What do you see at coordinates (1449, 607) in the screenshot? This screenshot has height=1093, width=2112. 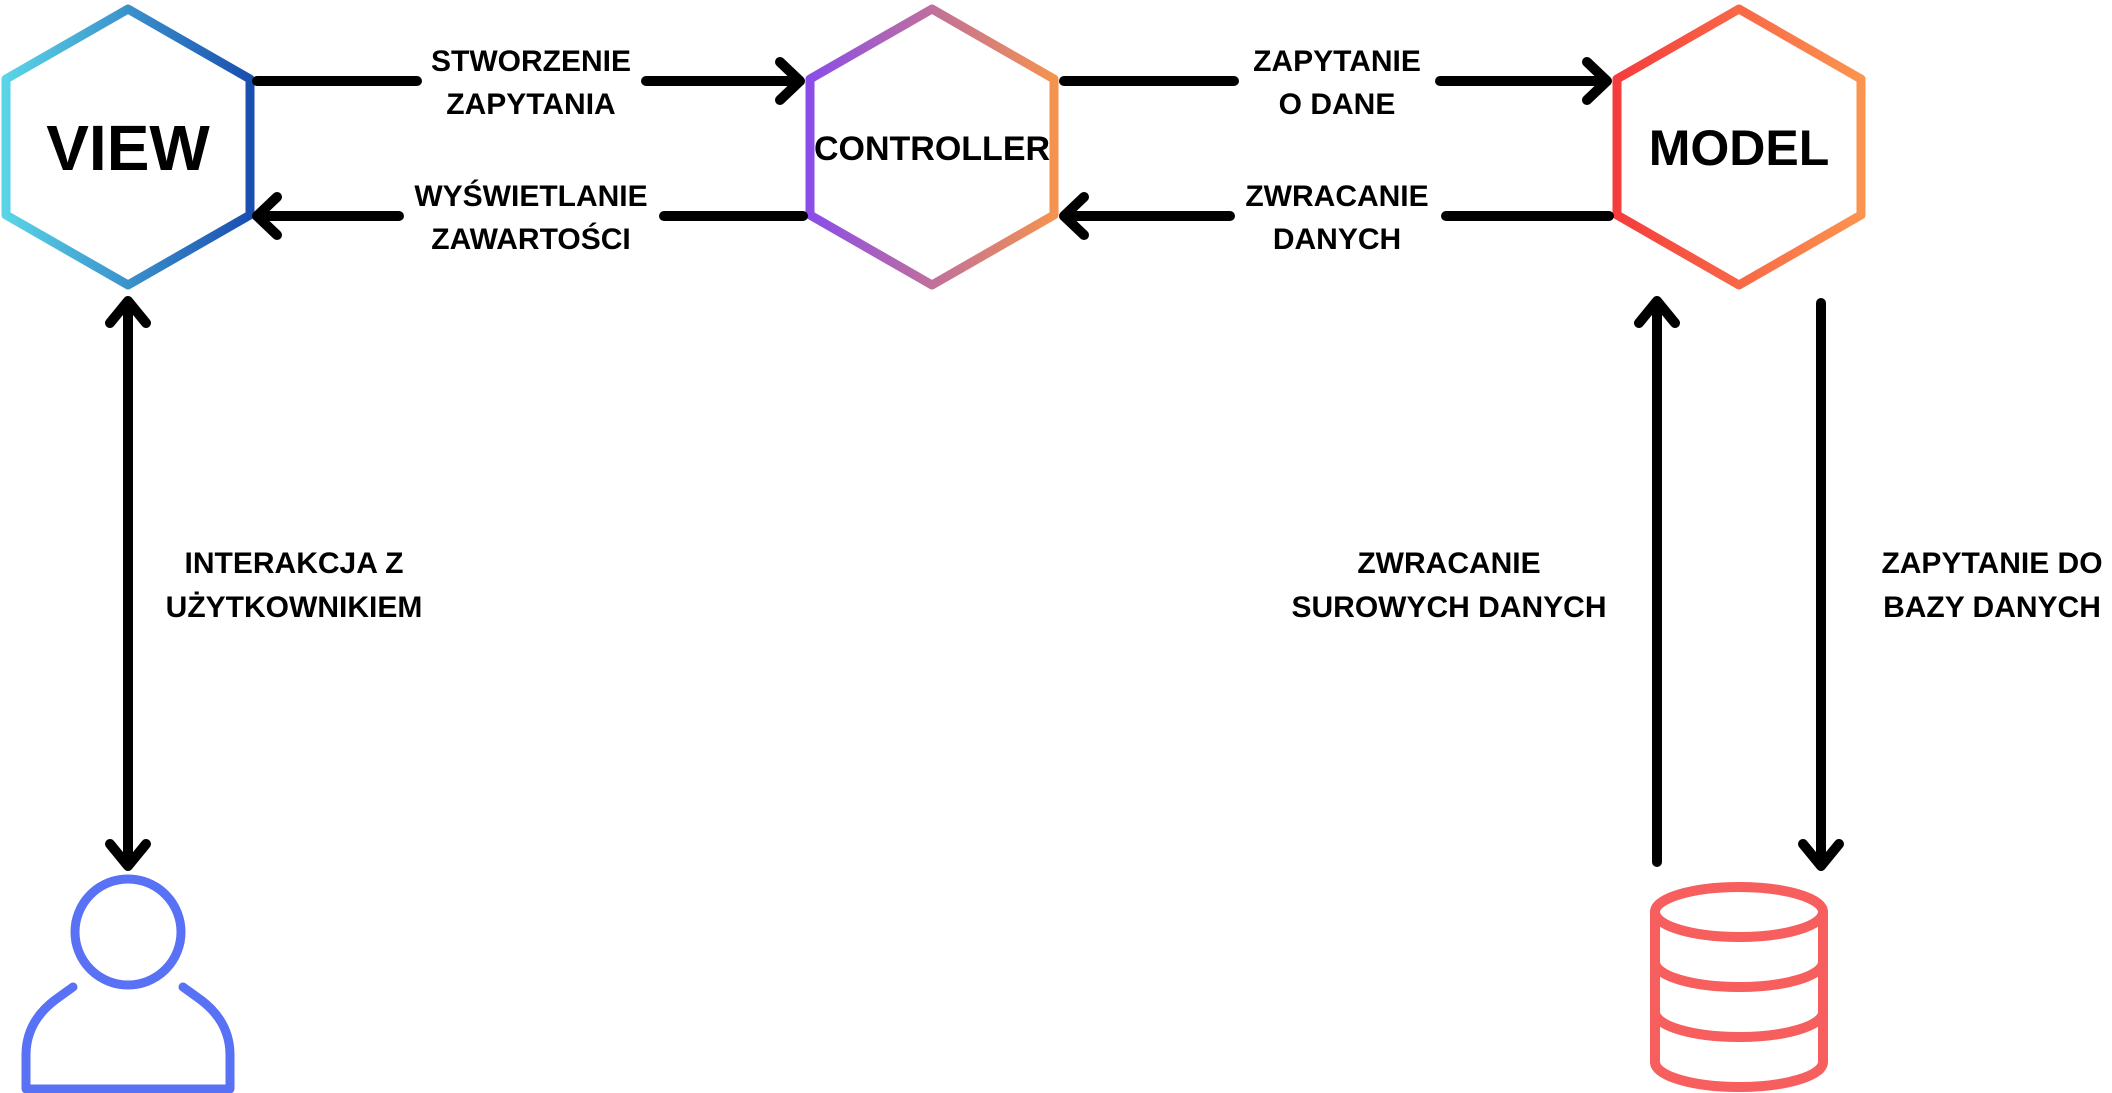 I see `label-database-to-model-2: SUROWYCH DANYCH` at bounding box center [1449, 607].